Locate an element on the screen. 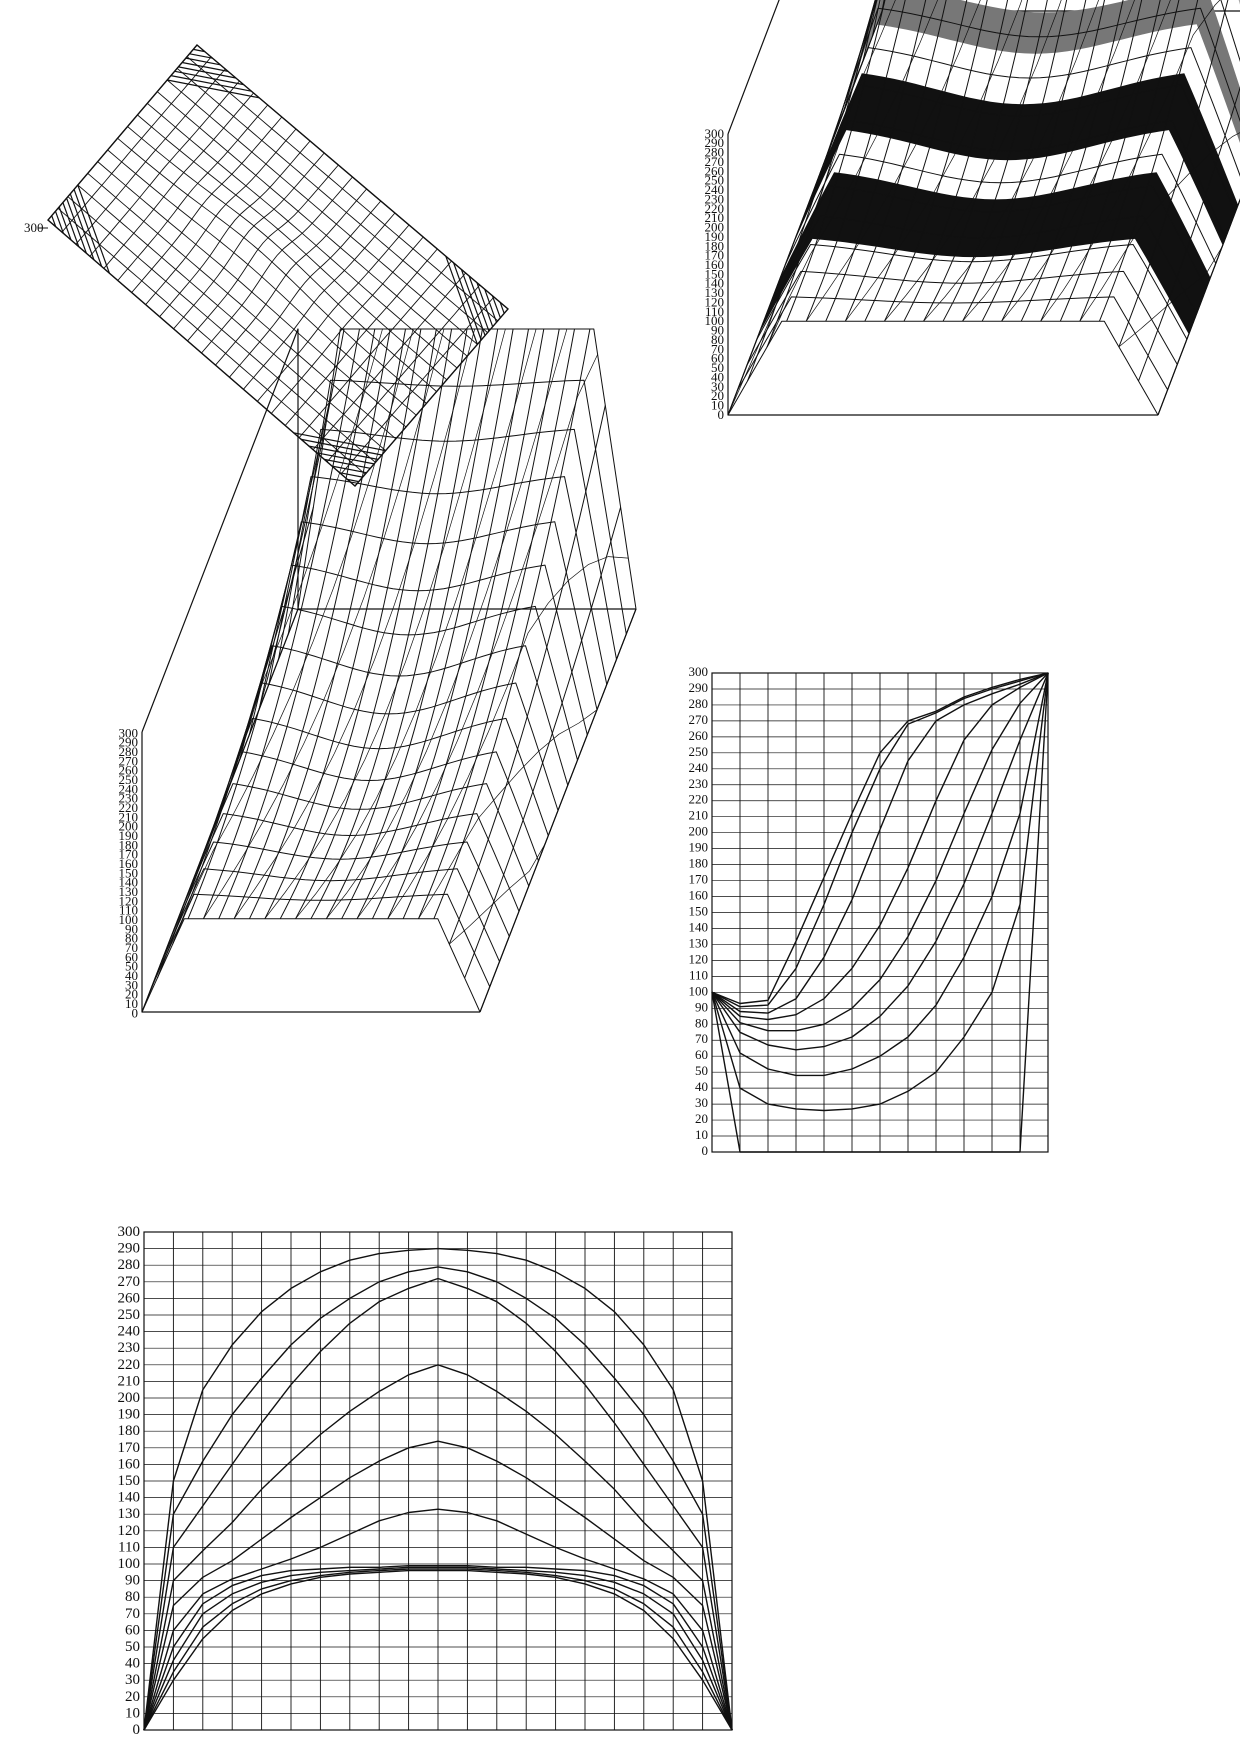 This screenshot has width=1240, height=1737. y-tick-label: 110 is located at coordinates (714, 311).